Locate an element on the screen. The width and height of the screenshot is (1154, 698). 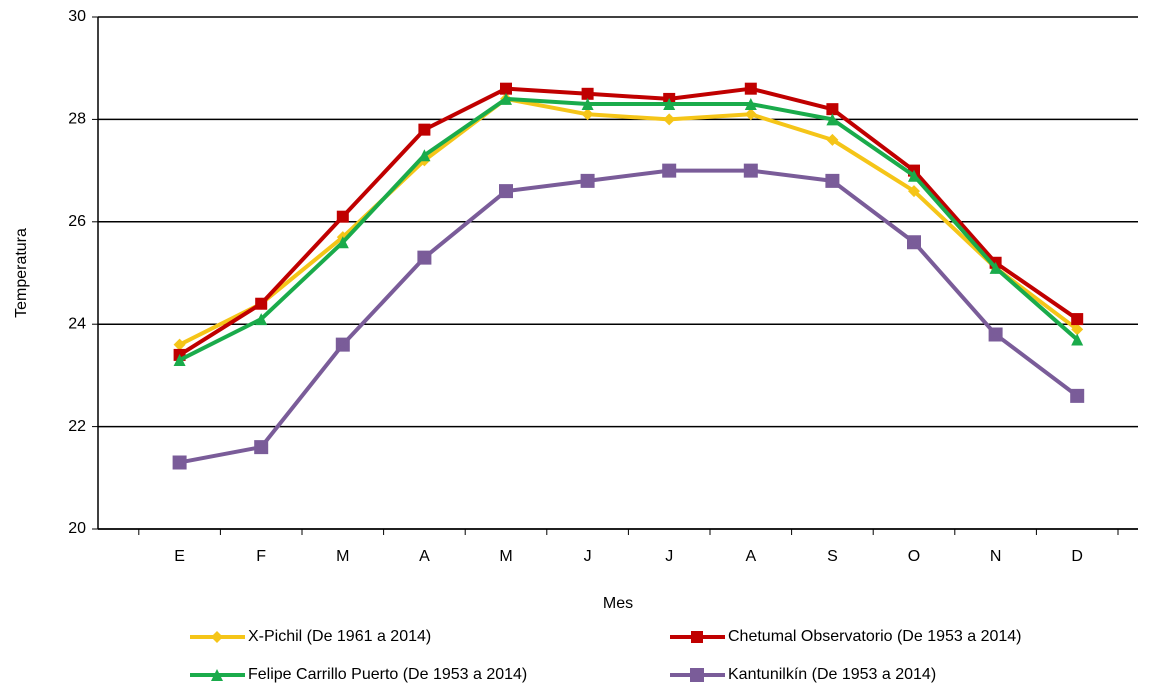
x-tick-label: S is located at coordinates (832, 556).